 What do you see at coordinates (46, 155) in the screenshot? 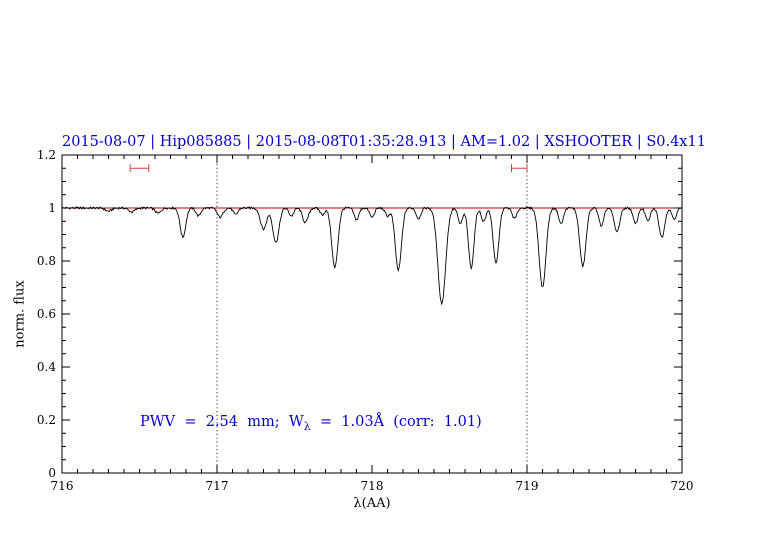
I see `y-tick-label: 1.2` at bounding box center [46, 155].